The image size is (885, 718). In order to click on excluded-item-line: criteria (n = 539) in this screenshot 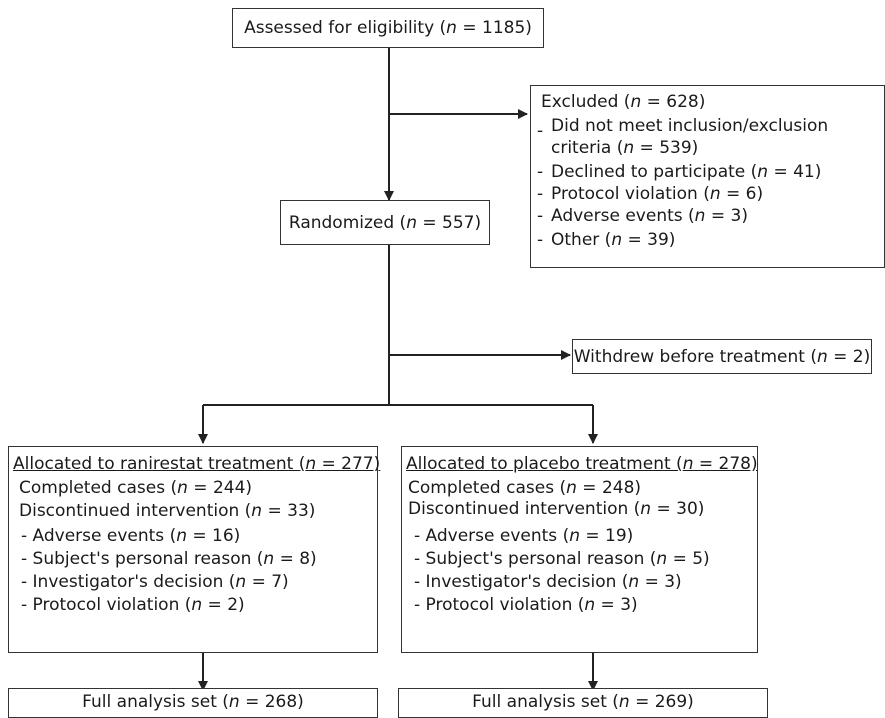, I will do `click(624, 148)`.